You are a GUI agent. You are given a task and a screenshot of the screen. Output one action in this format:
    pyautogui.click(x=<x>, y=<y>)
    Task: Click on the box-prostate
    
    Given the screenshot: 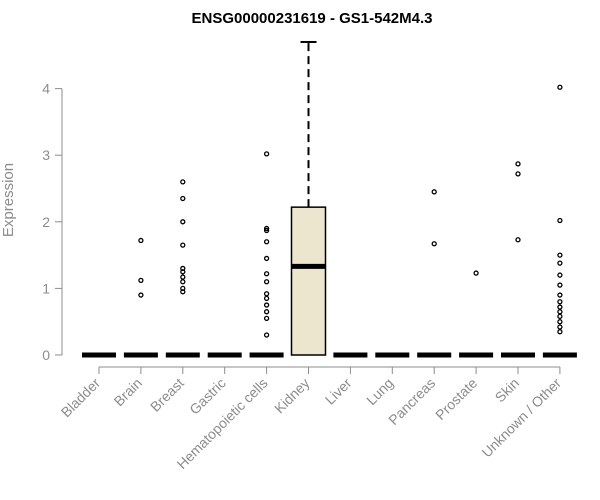 What is the action you would take?
    pyautogui.click(x=476, y=314)
    